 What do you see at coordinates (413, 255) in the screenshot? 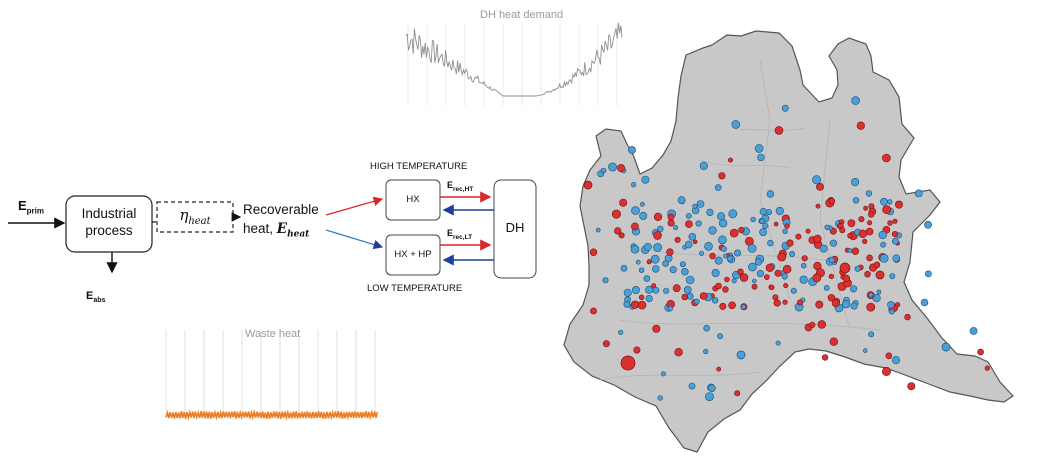
I see `hx-hp-box` at bounding box center [413, 255].